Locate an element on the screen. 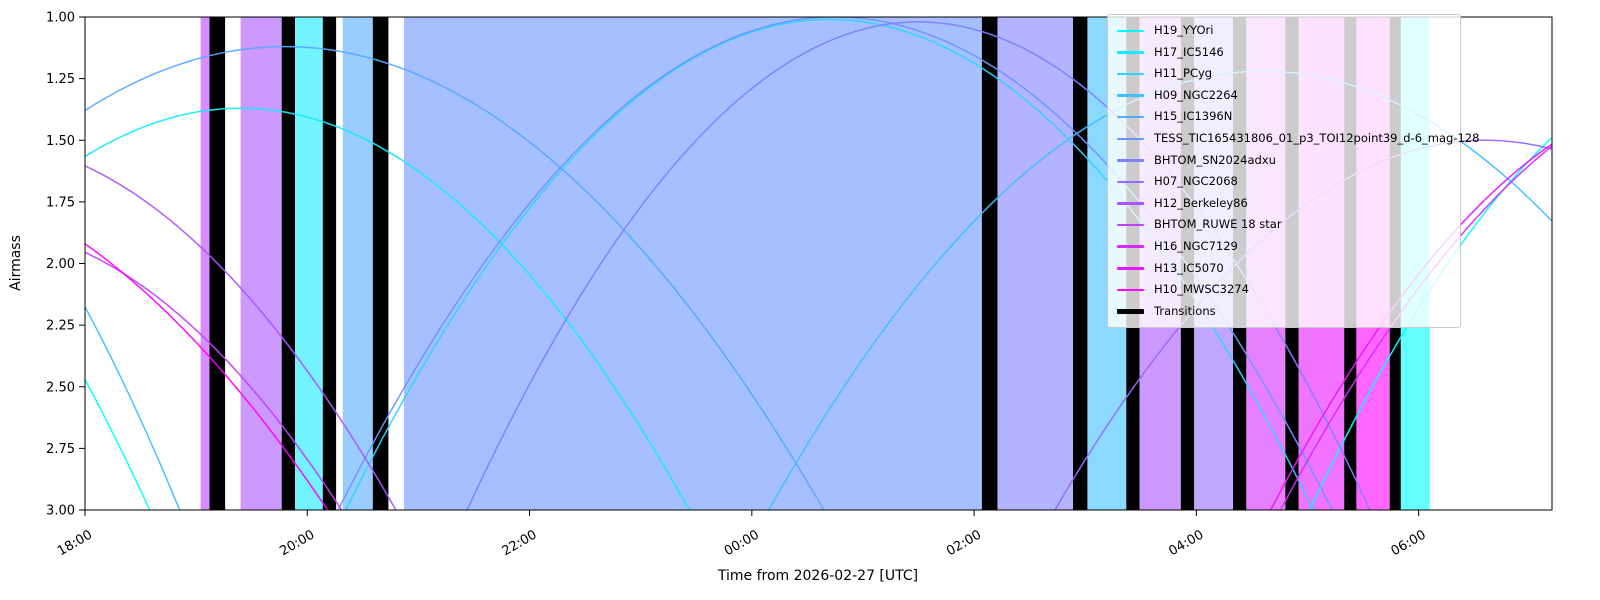 The width and height of the screenshot is (1600, 600). legend-item-label: H16_NGC7129 is located at coordinates (1196, 245).